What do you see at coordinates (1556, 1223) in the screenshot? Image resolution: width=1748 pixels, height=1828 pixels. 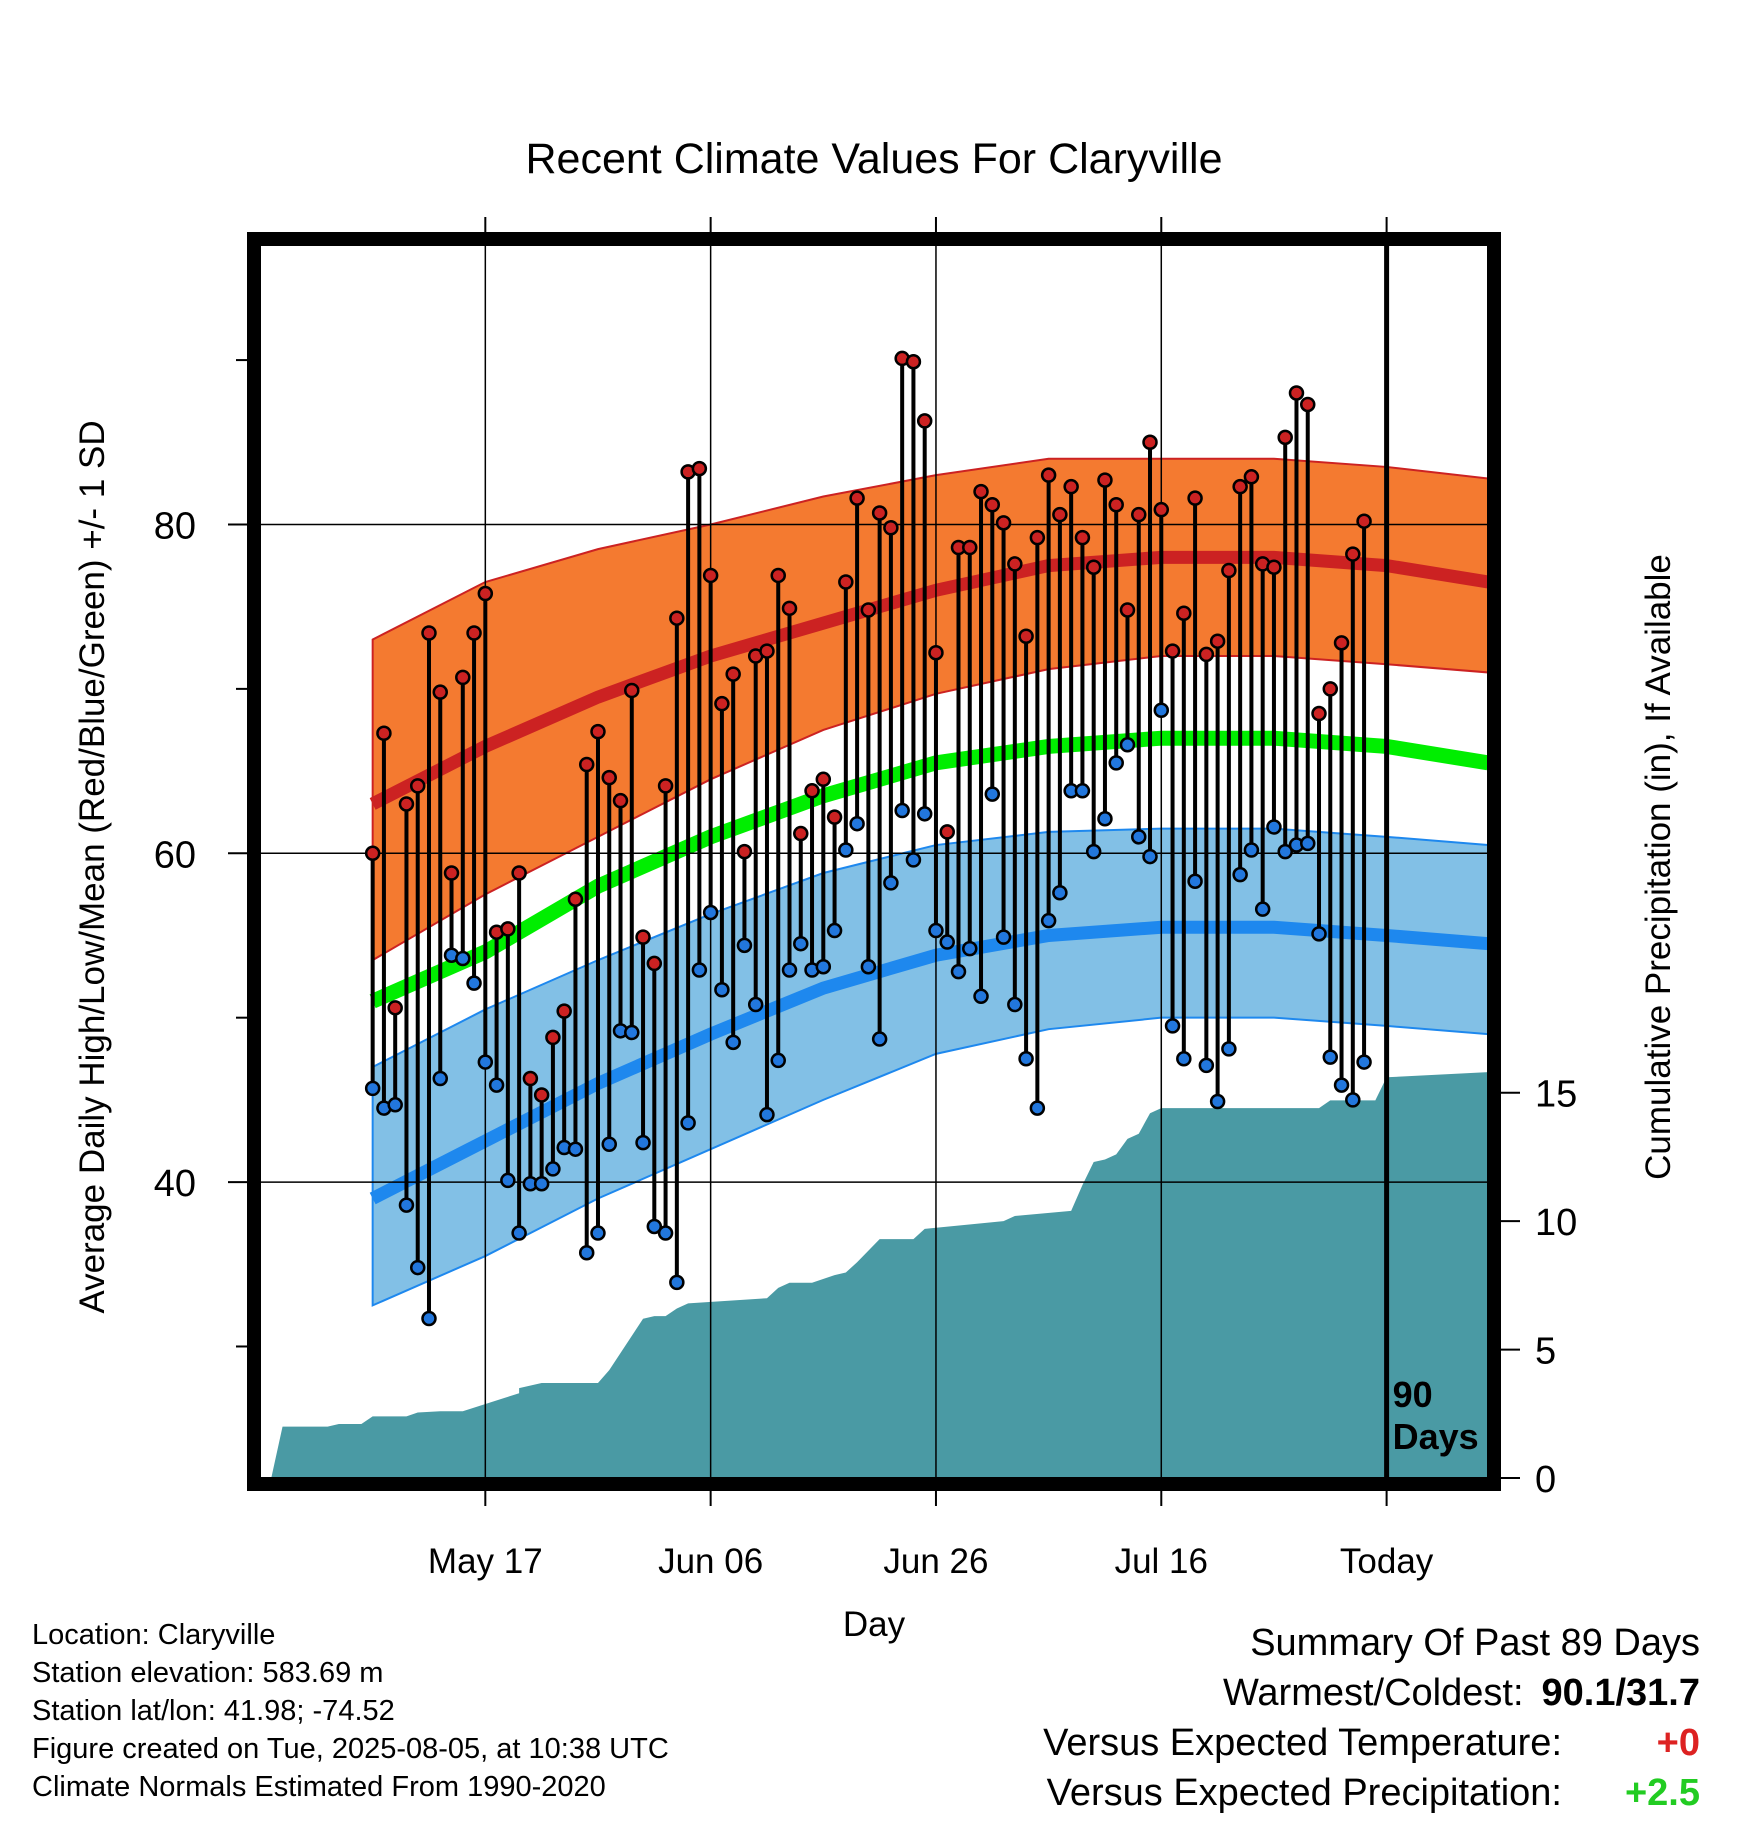 I see `precip-tick-label: 10` at bounding box center [1556, 1223].